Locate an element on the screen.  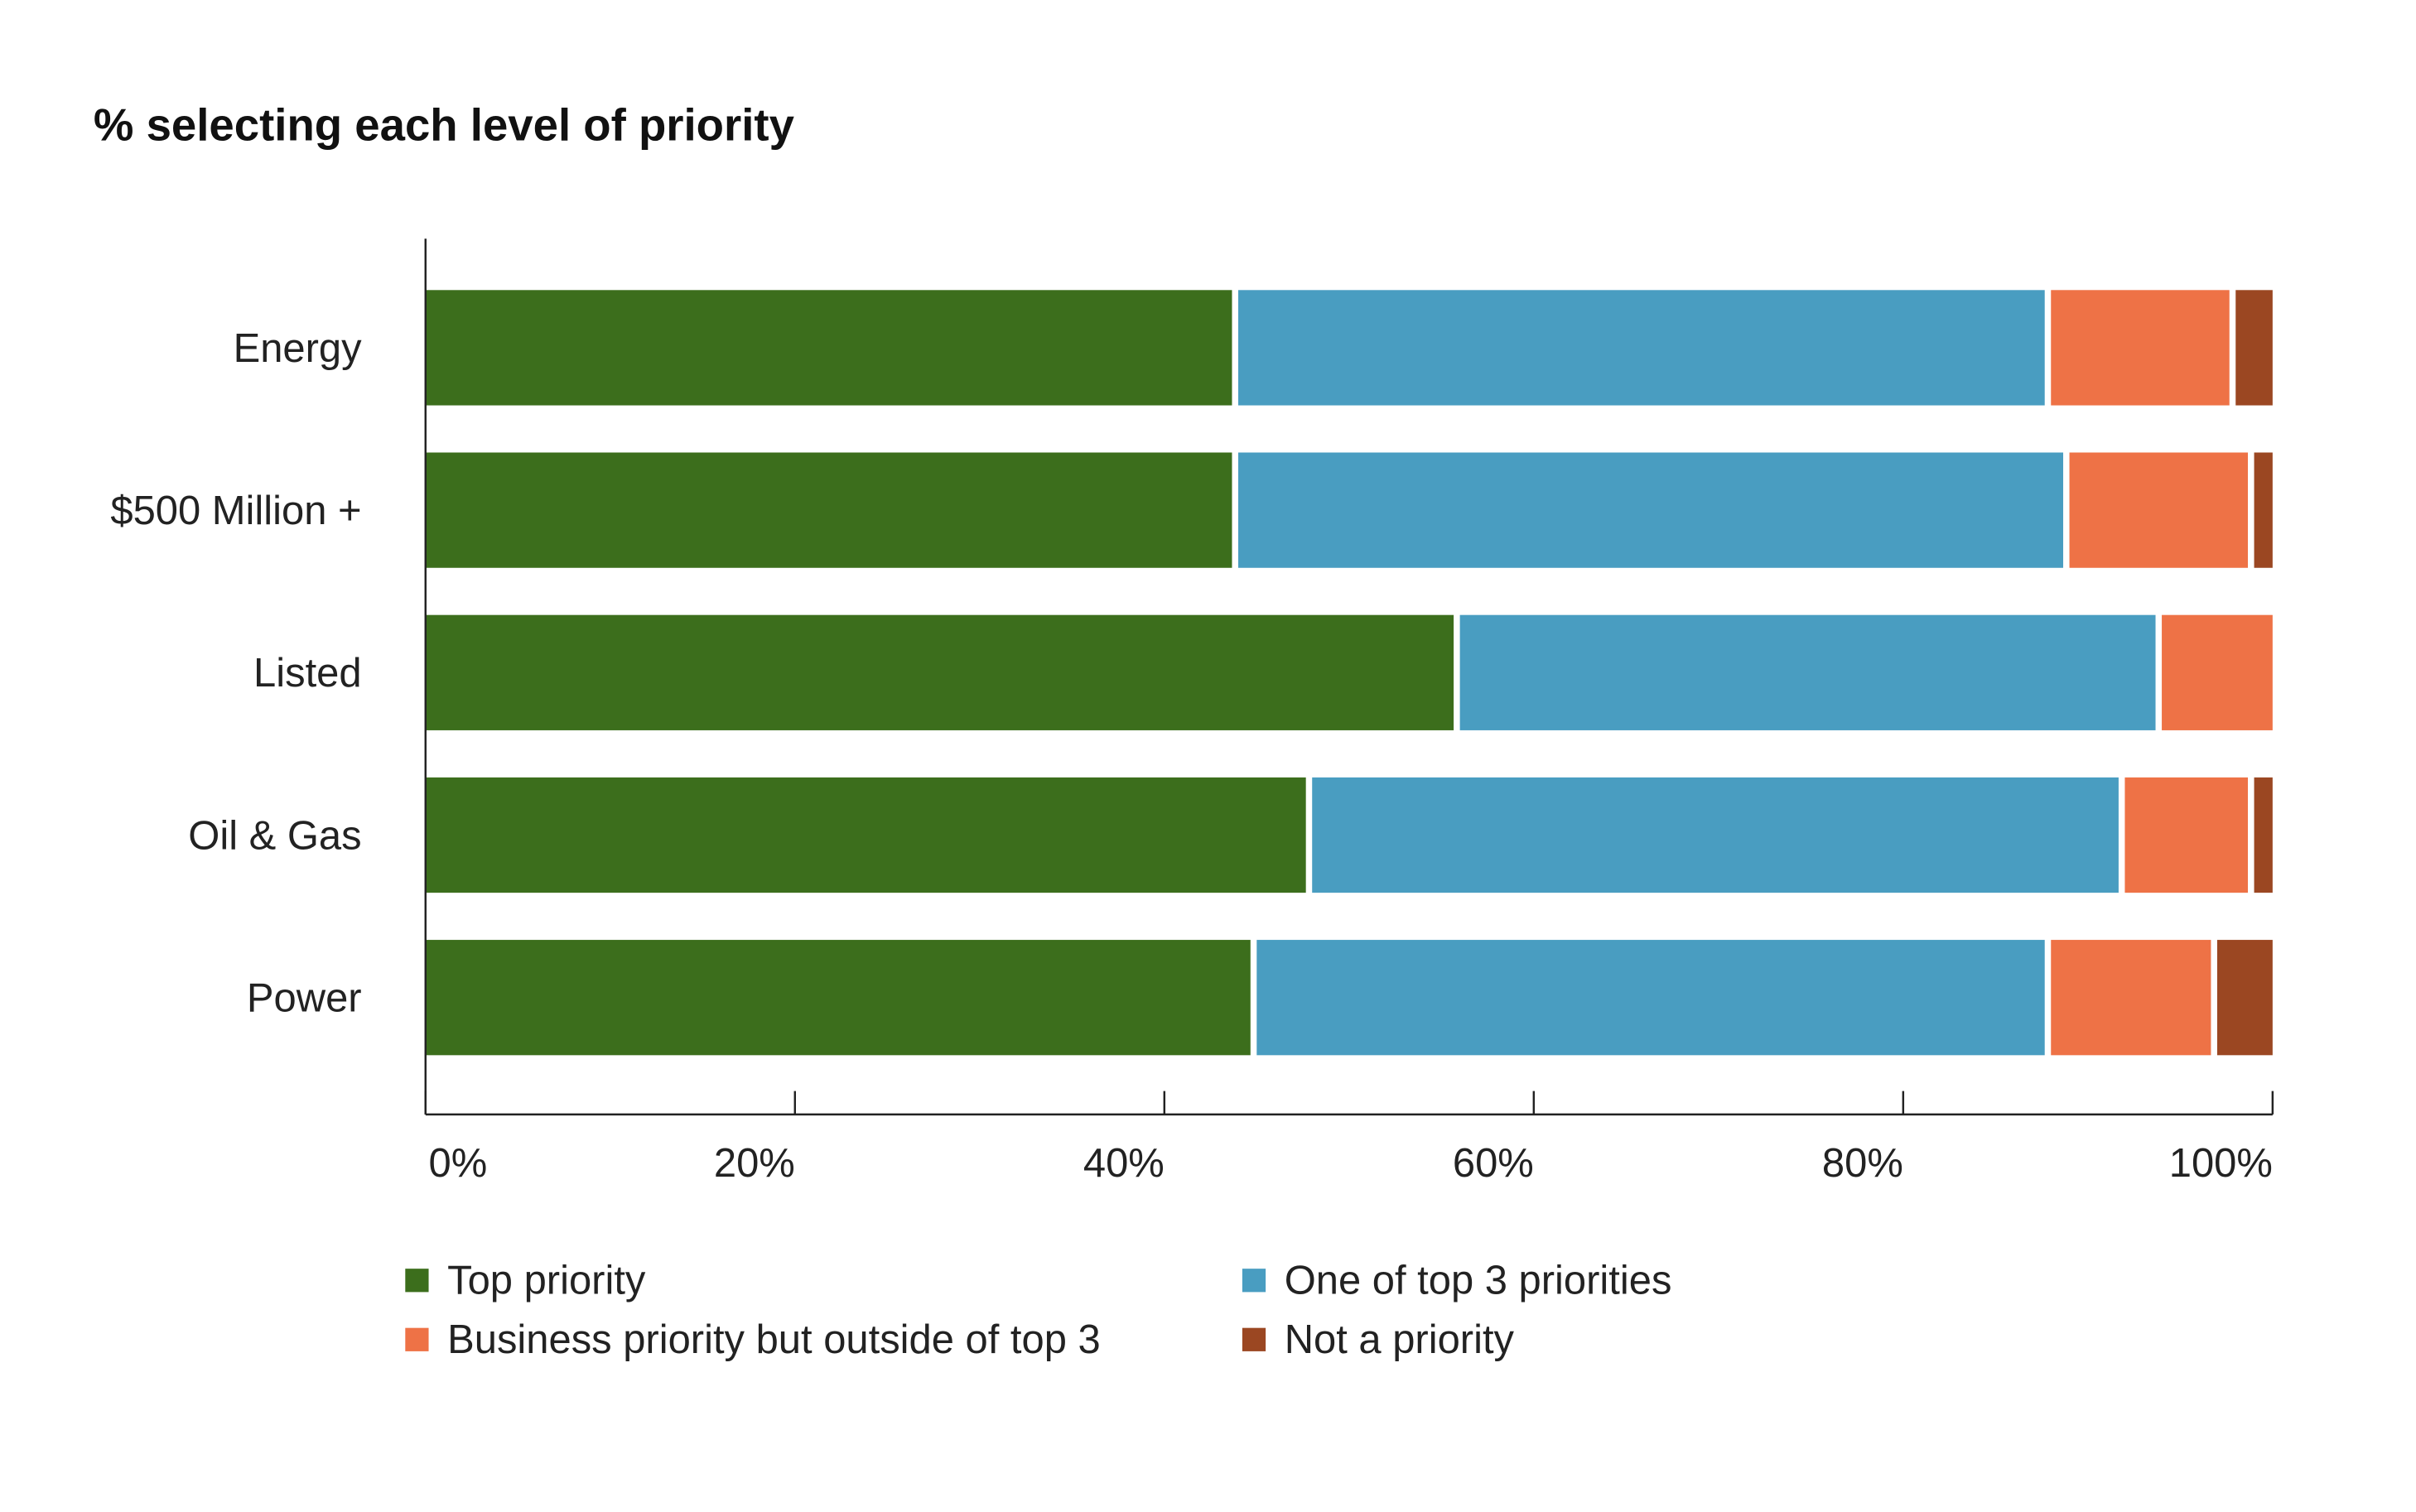
category-label: Listed is located at coordinates (308, 673).